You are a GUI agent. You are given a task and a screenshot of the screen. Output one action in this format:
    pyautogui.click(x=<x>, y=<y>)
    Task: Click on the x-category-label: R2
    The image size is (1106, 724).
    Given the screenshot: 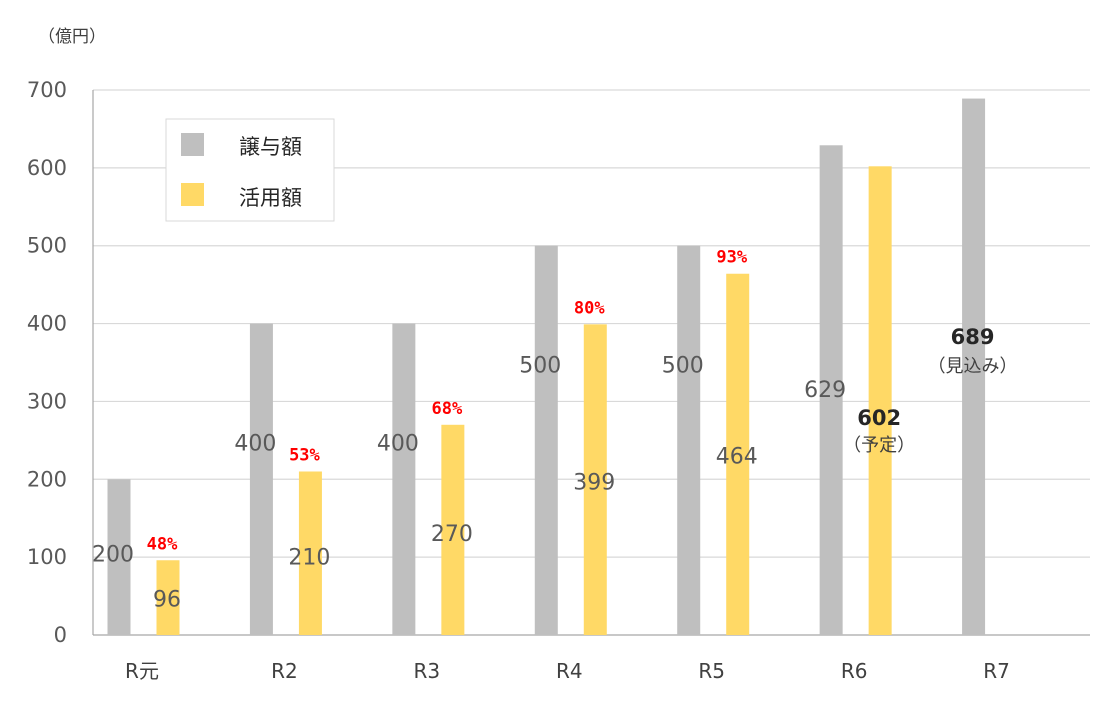 What is the action you would take?
    pyautogui.click(x=284, y=671)
    